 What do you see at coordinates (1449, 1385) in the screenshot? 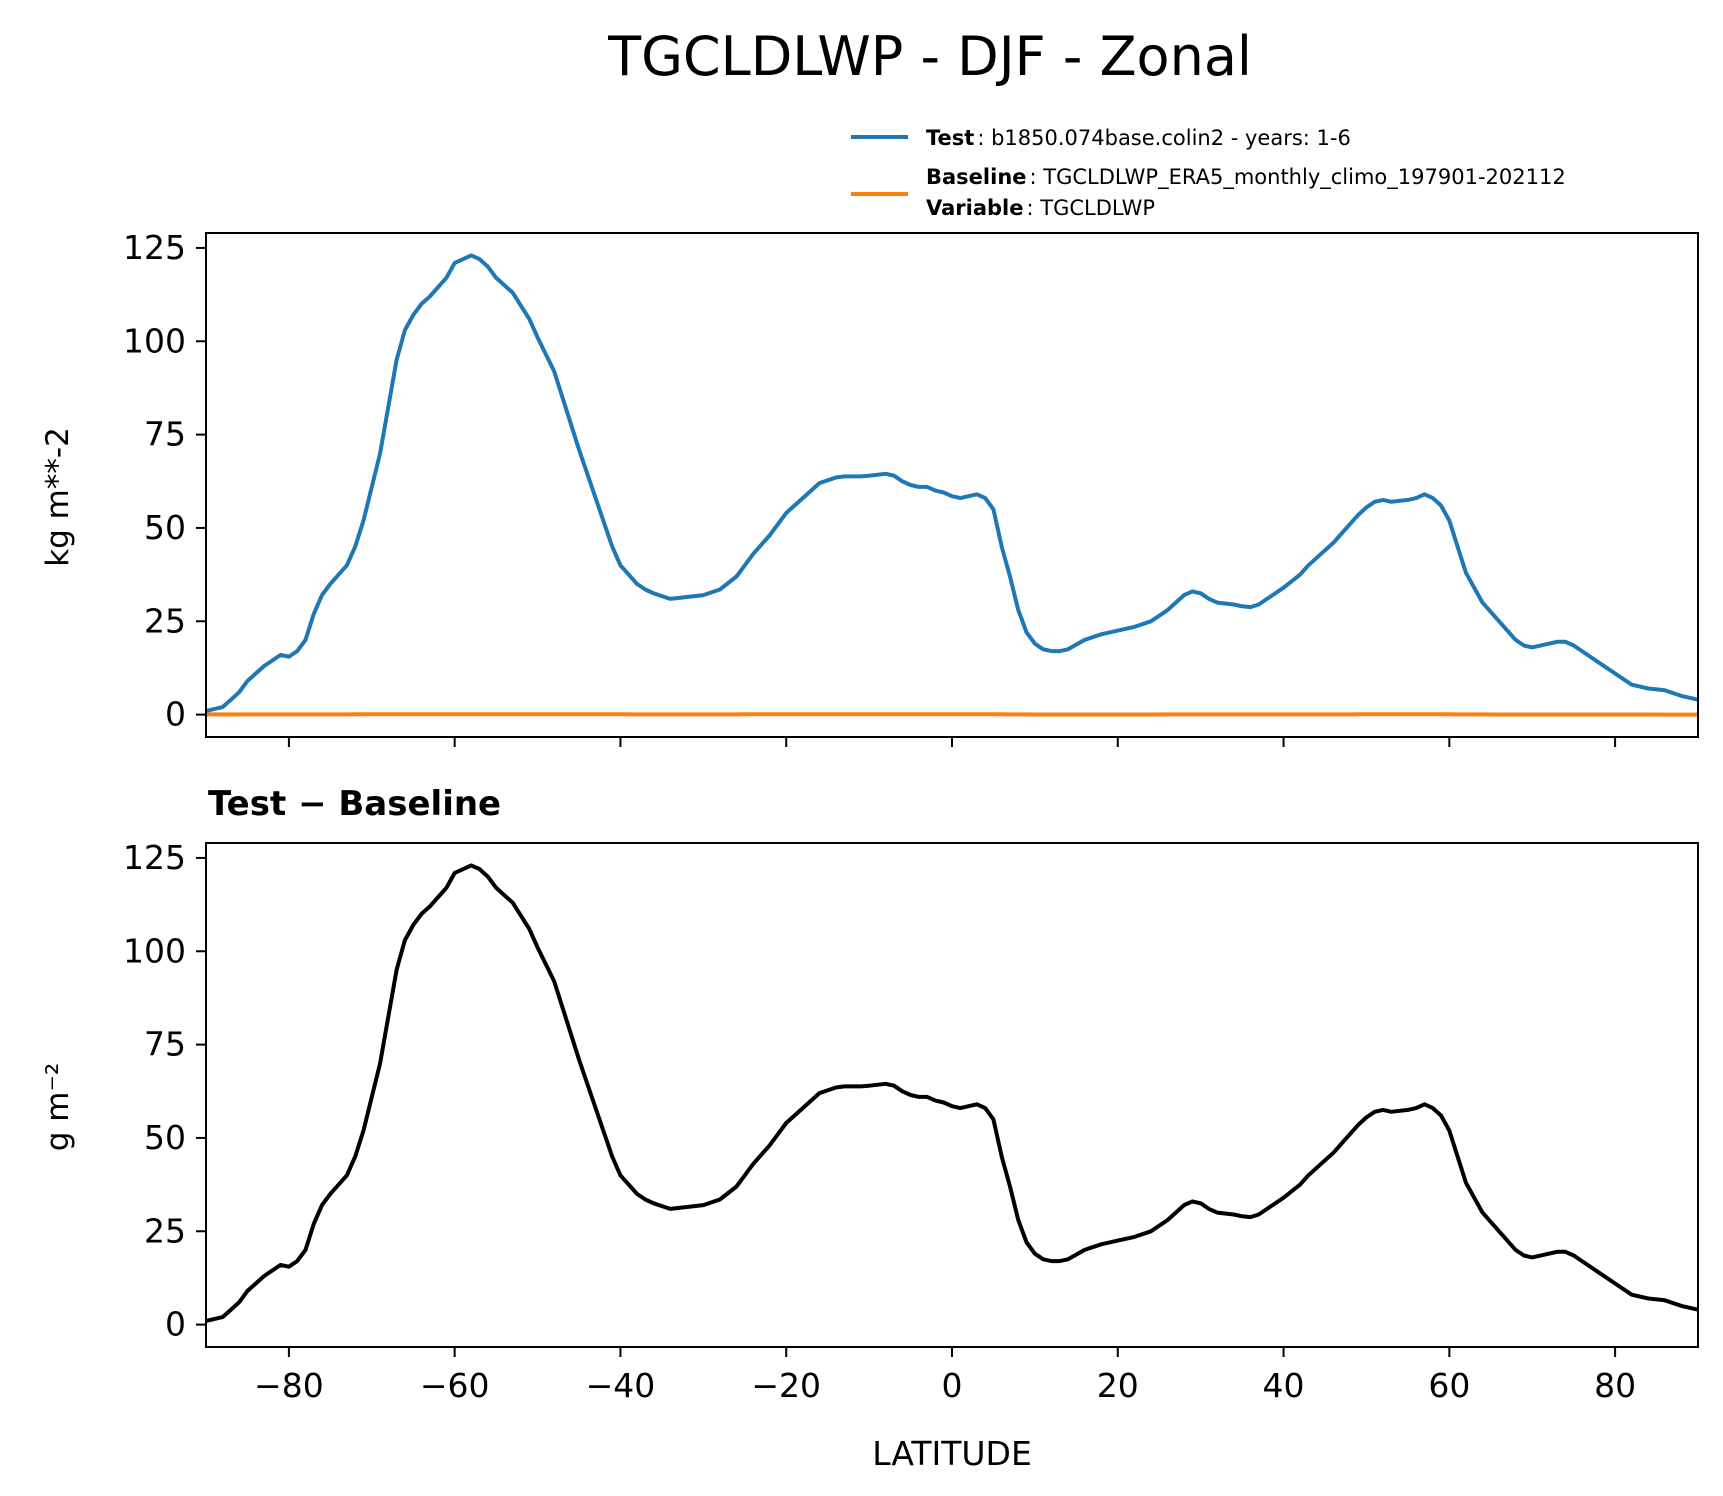
I see `bottom-x-tick-label: 60` at bounding box center [1449, 1385].